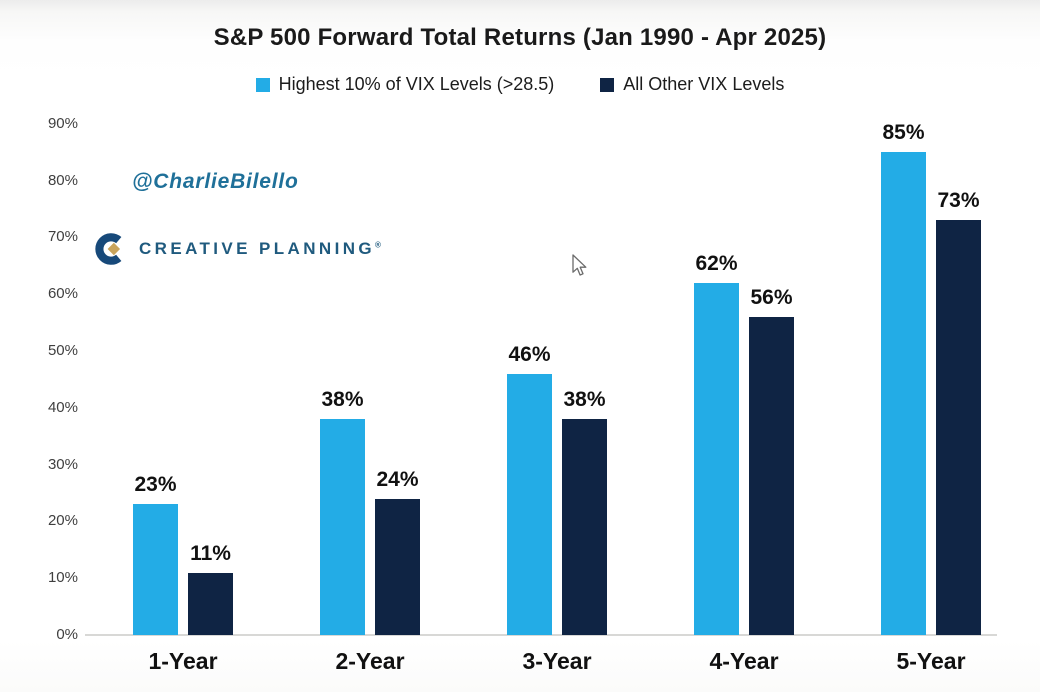  I want to click on value-label-series1-1-year: 23%, so click(155, 485).